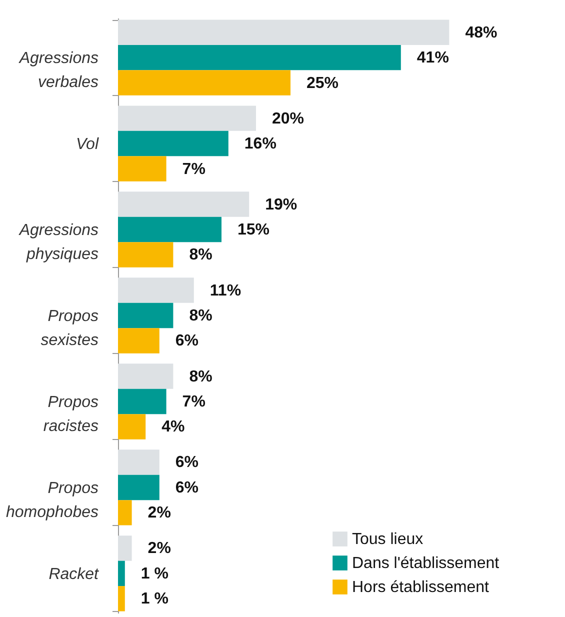 This screenshot has height=617, width=565. Describe the element at coordinates (52, 500) in the screenshot. I see `y-tick-label: Propos homophobes` at that location.